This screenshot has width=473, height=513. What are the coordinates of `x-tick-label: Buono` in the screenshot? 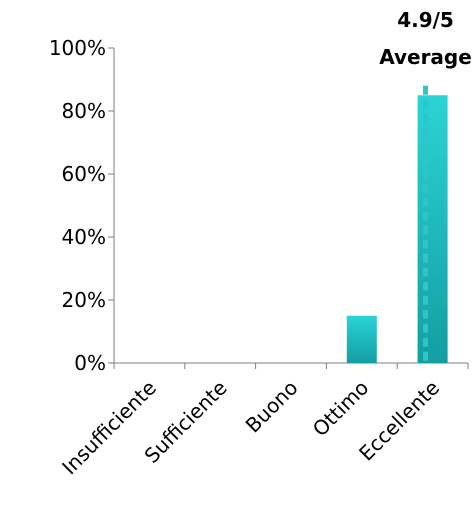 It's located at (272, 407).